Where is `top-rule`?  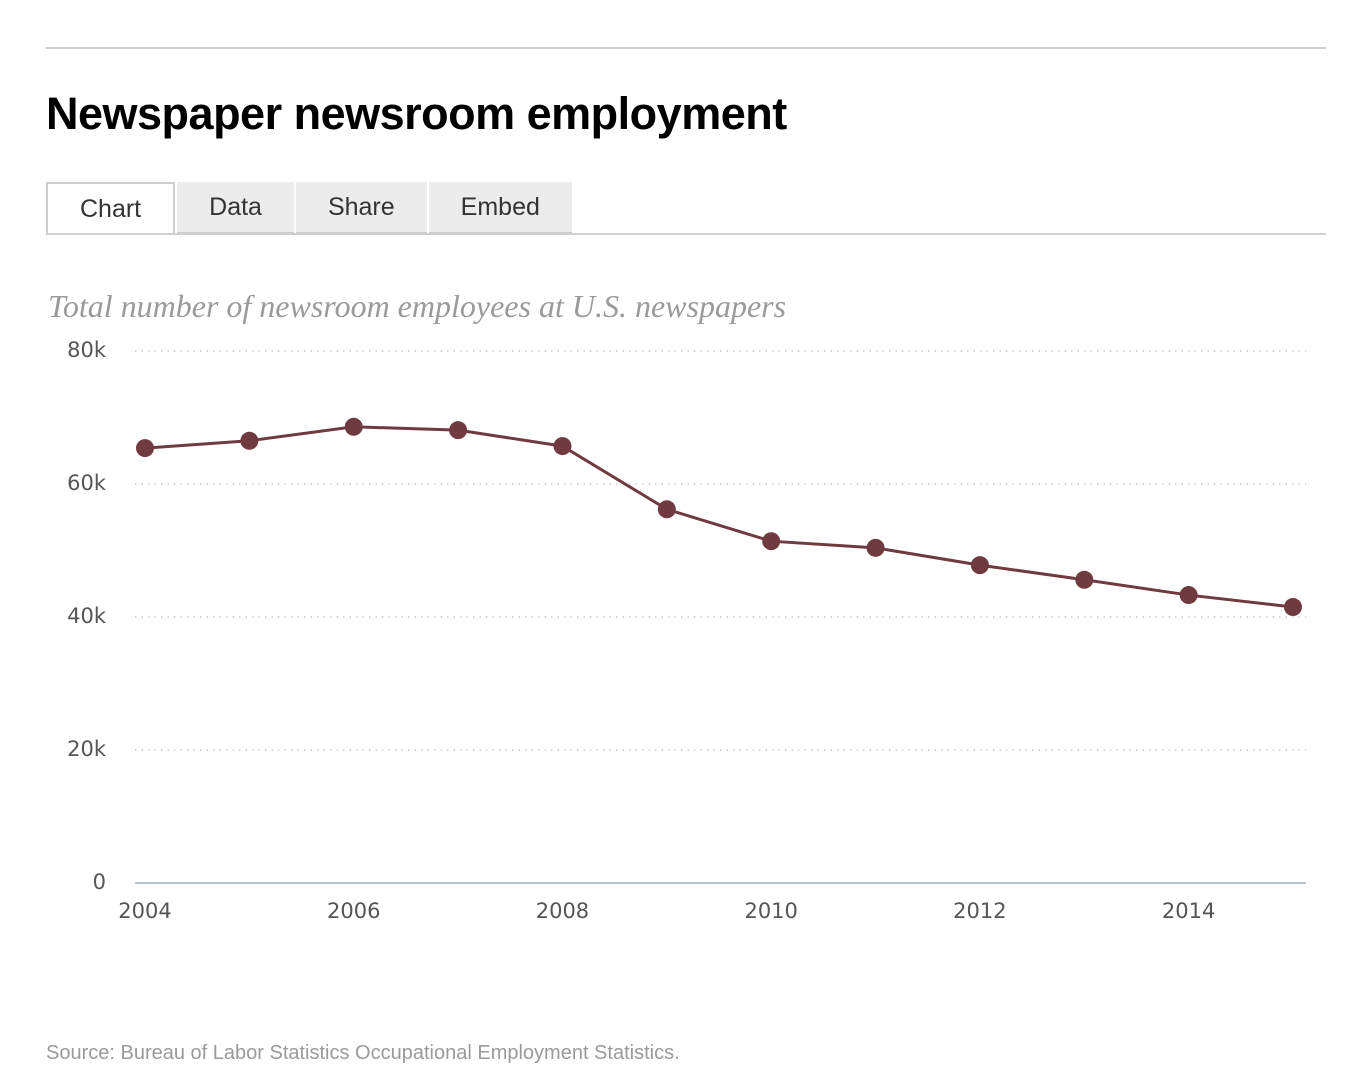
top-rule is located at coordinates (686, 48).